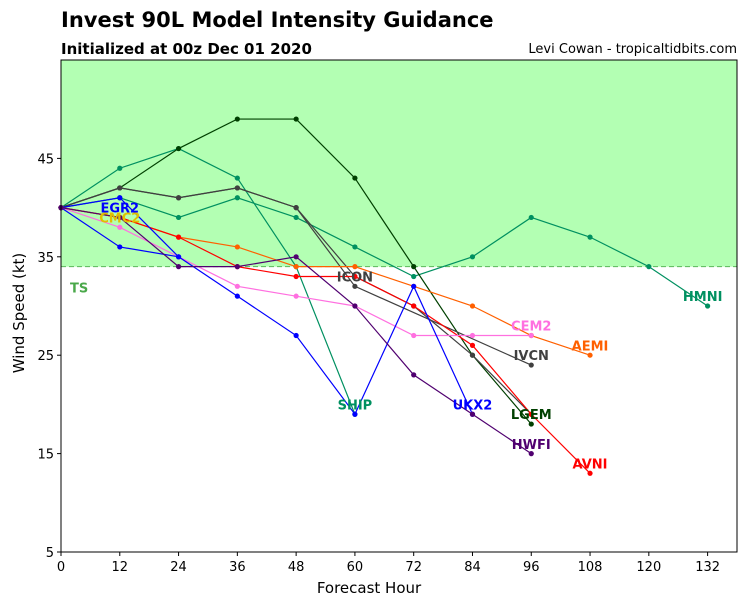 This screenshot has height=604, width=744. Describe the element at coordinates (178, 567) in the screenshot. I see `x-tick-label: 24` at that location.